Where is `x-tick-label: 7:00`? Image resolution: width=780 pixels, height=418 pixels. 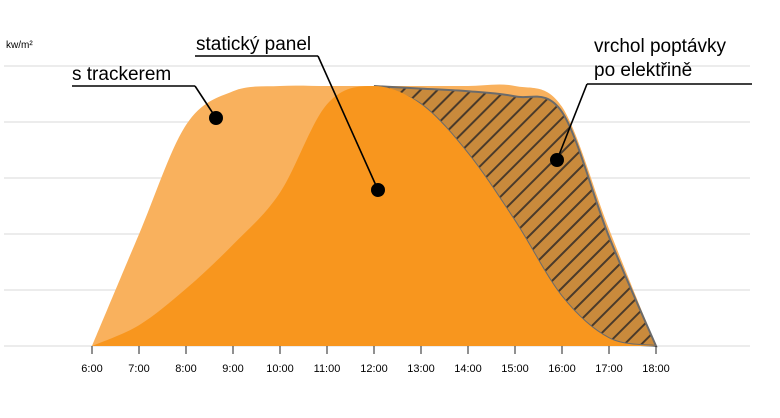 x-tick-label: 7:00 is located at coordinates (138, 369).